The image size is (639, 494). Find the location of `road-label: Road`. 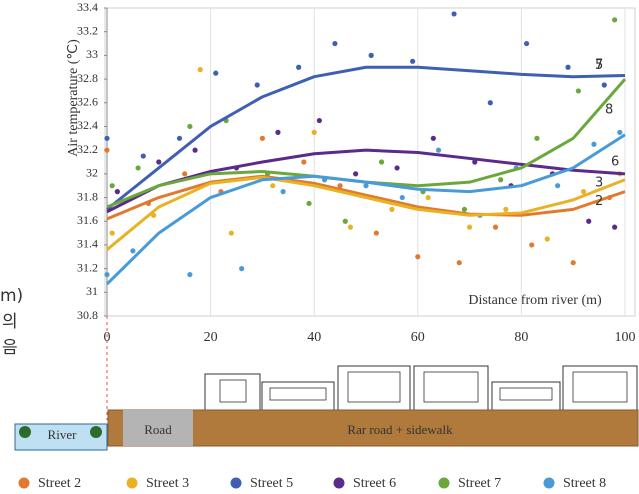

road-label: Road is located at coordinates (158, 429).